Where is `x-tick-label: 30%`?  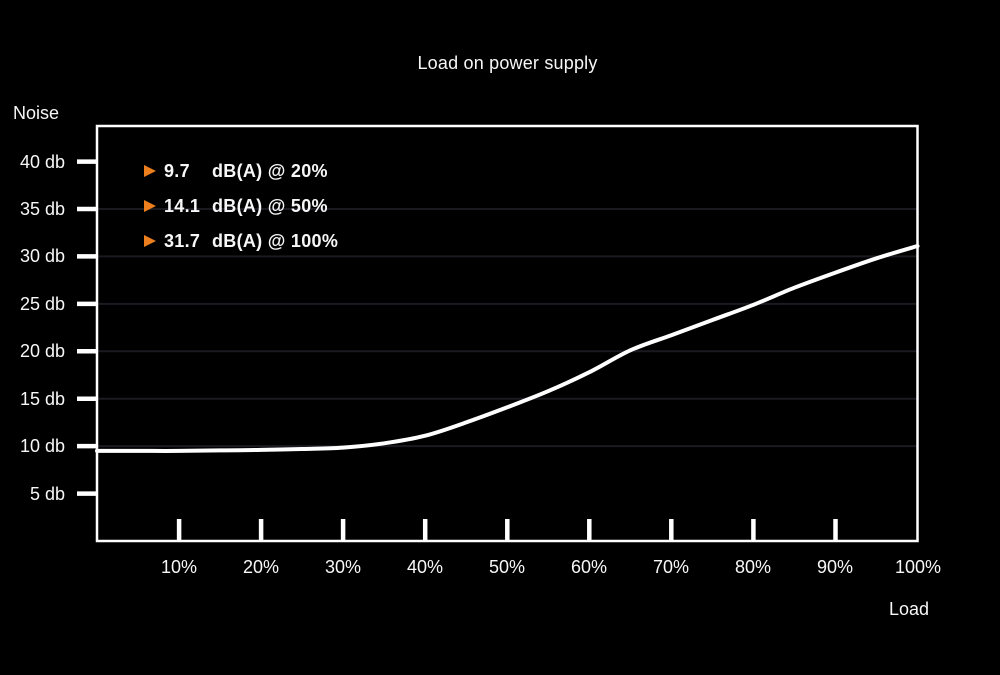 x-tick-label: 30% is located at coordinates (343, 567).